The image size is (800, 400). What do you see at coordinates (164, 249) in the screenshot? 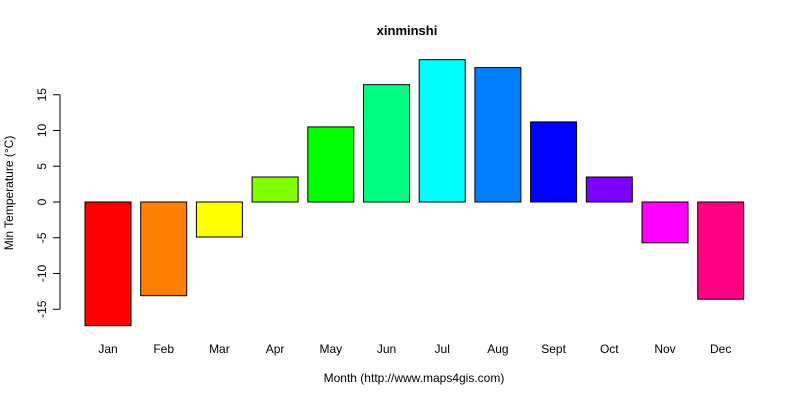
I see `bar-feb` at bounding box center [164, 249].